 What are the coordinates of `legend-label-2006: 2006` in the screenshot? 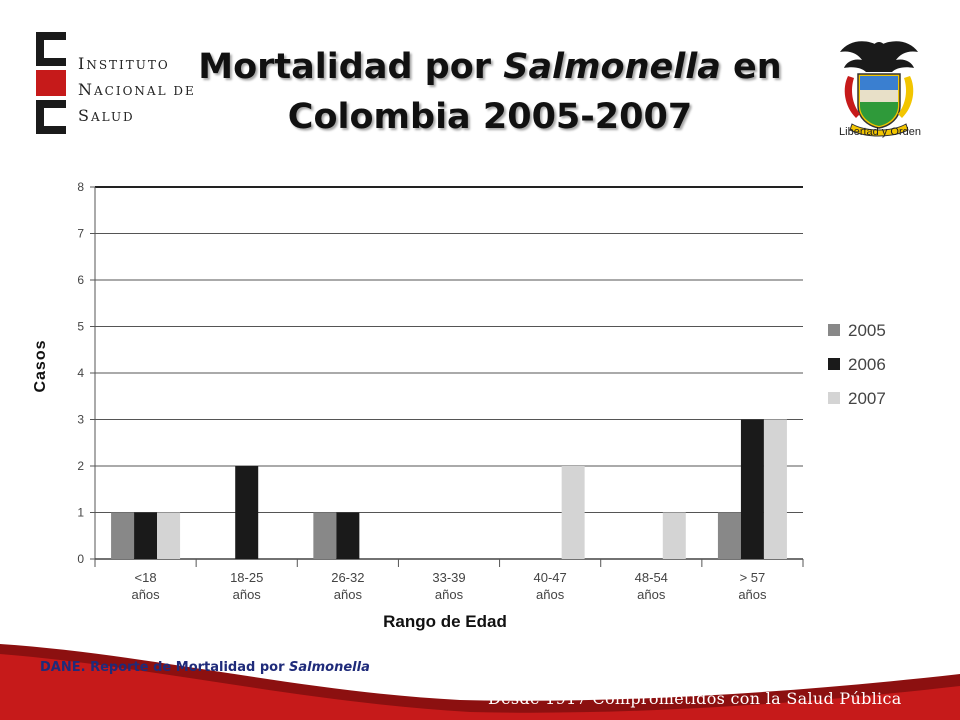 It's located at (867, 364).